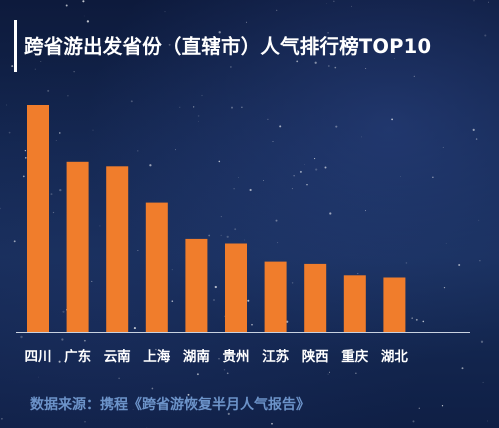  I want to click on x-tick-label-9: 重庆, so click(354, 356).